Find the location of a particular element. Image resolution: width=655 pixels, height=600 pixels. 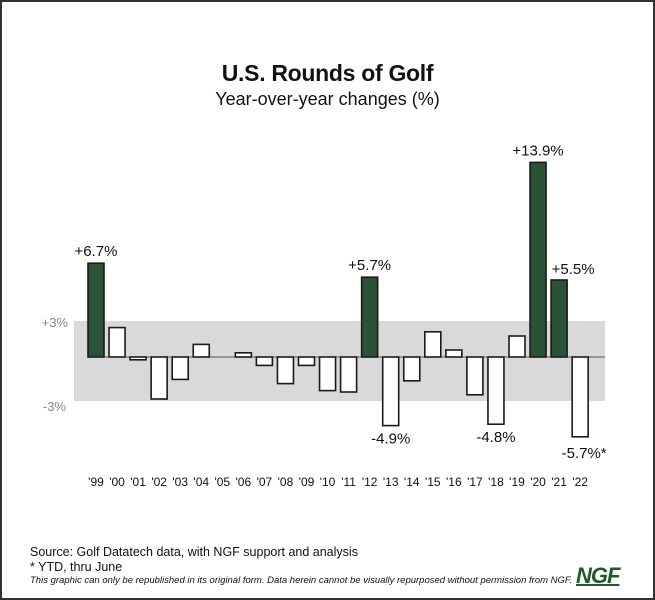

bar-y14 is located at coordinates (411, 369).